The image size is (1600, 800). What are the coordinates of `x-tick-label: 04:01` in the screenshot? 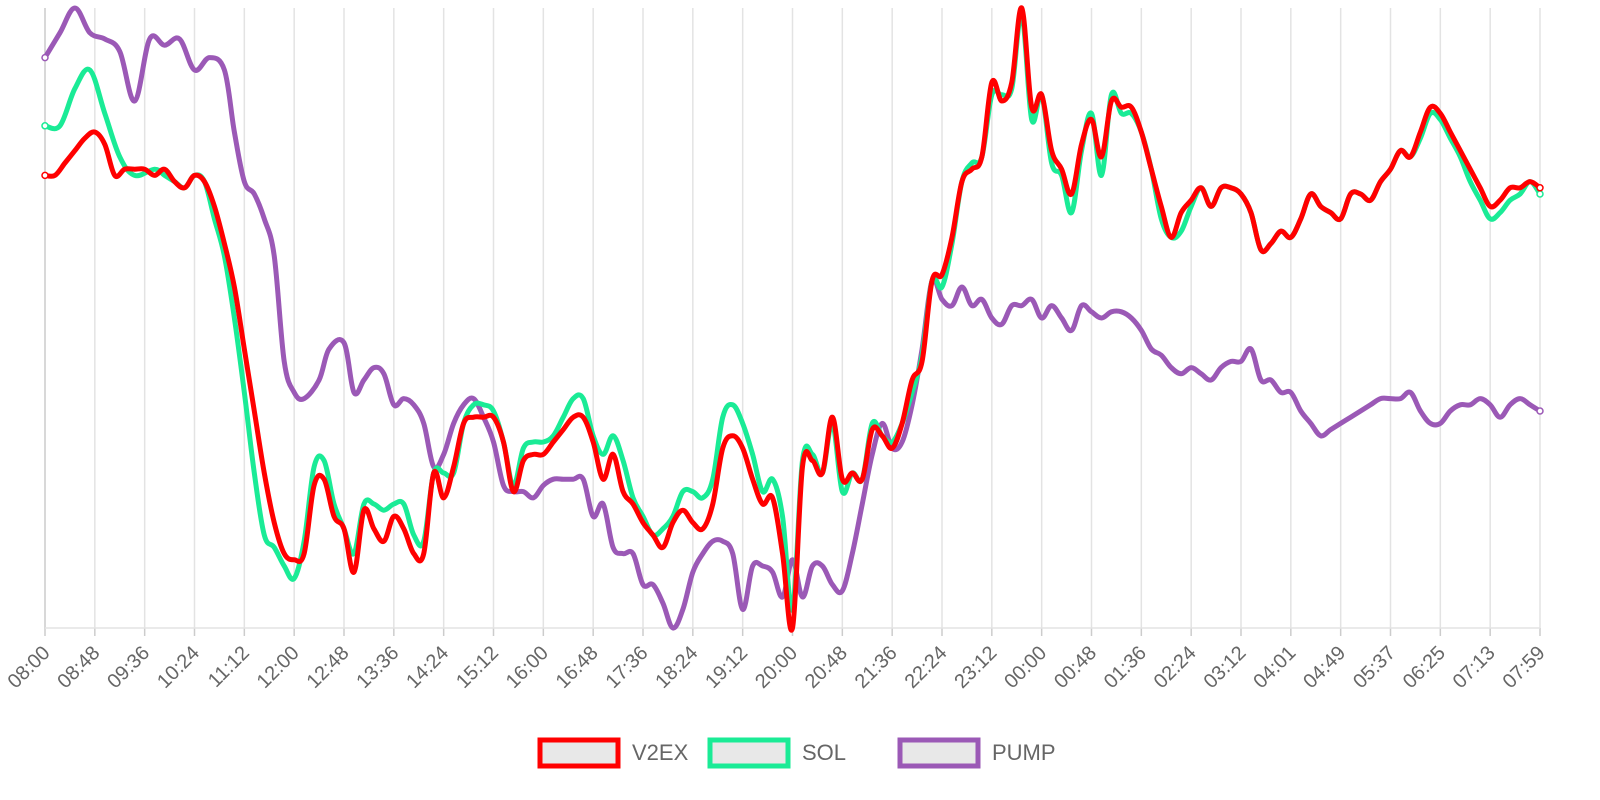 It's located at (1274, 667).